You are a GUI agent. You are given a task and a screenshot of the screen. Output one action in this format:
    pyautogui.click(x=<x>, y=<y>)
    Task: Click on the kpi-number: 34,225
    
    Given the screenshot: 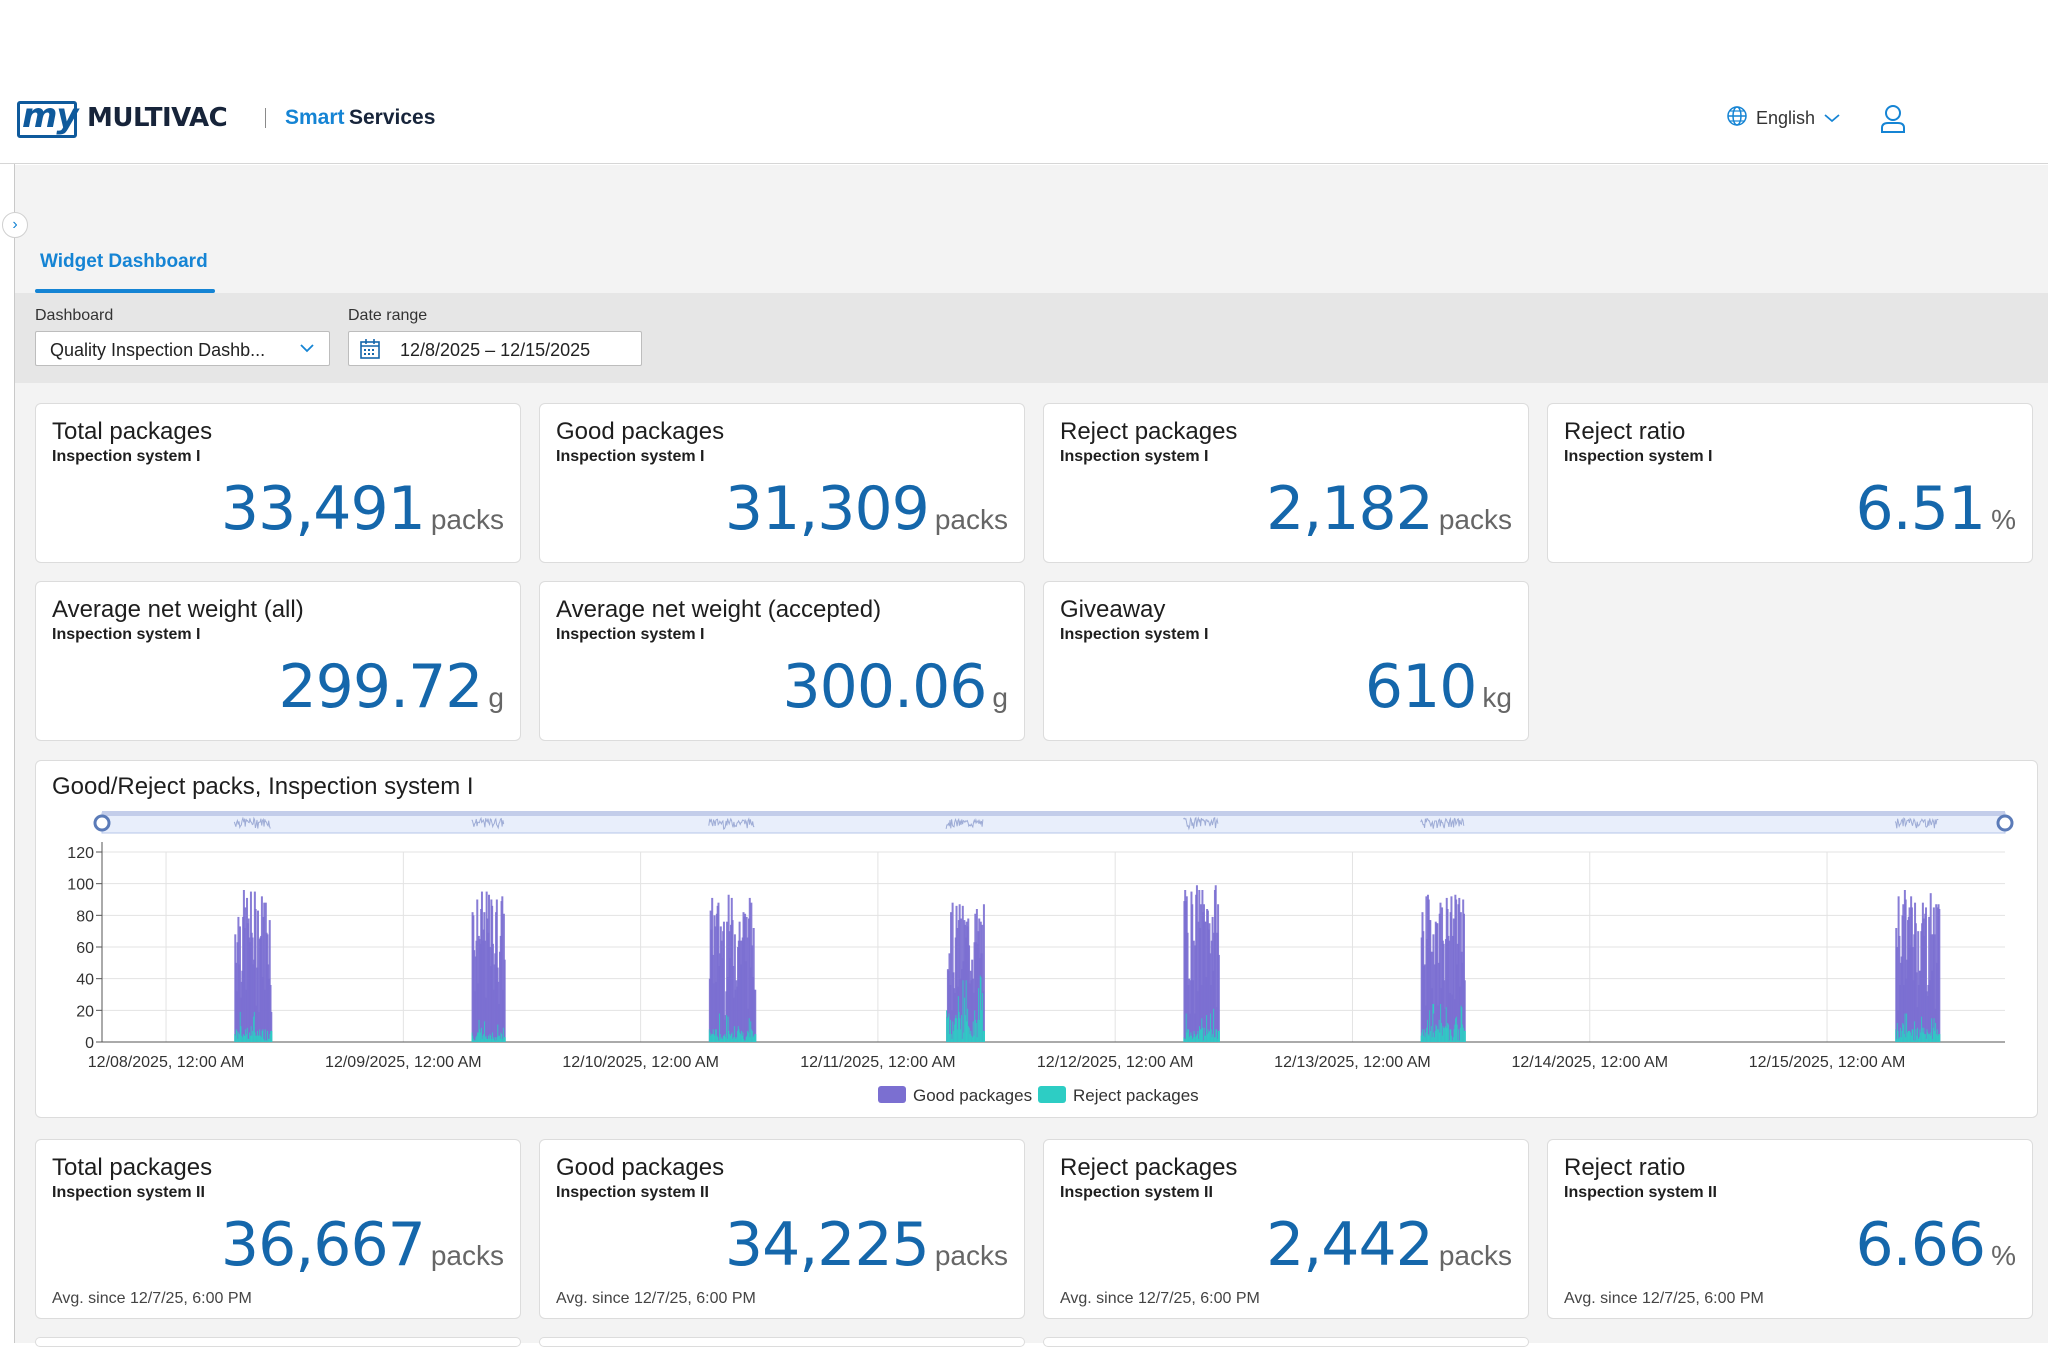 What is the action you would take?
    pyautogui.click(x=827, y=1245)
    